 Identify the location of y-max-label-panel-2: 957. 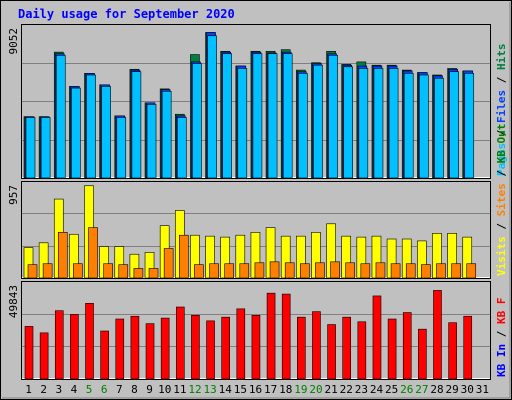
(13, 195).